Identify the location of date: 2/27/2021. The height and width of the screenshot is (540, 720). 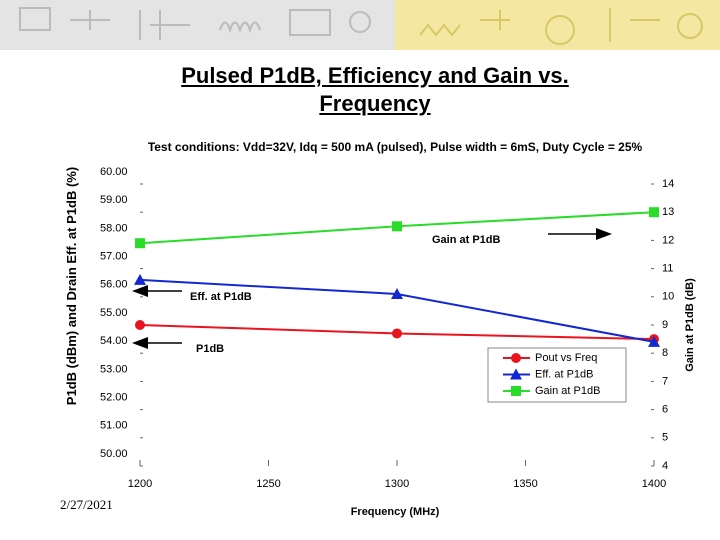
(86, 504).